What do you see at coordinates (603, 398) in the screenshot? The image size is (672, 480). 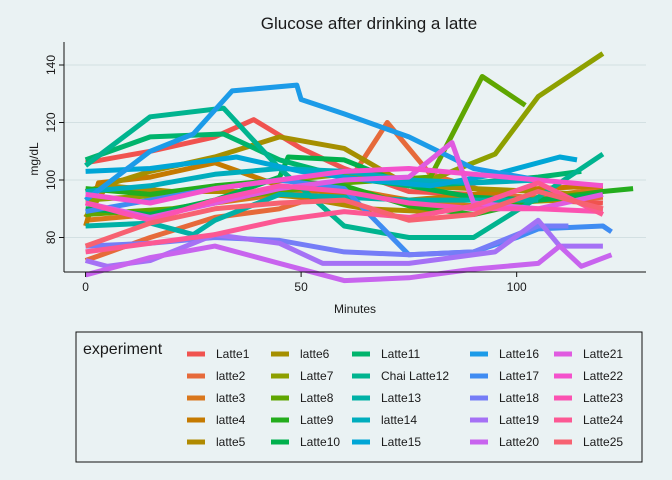 I see `legend-label-23: Latte23` at bounding box center [603, 398].